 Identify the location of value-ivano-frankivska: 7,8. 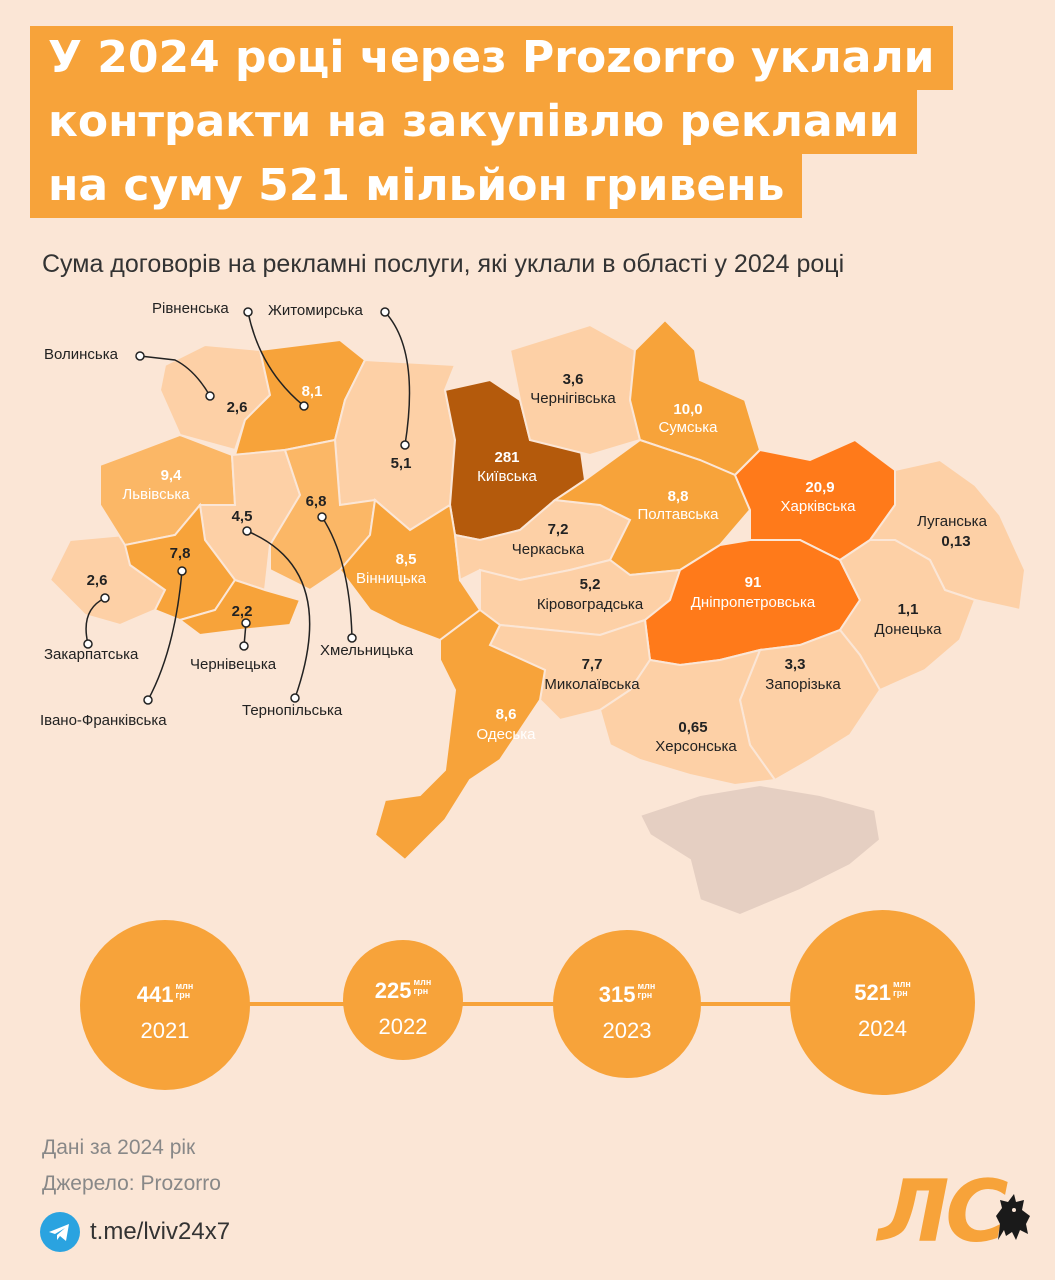
(180, 553).